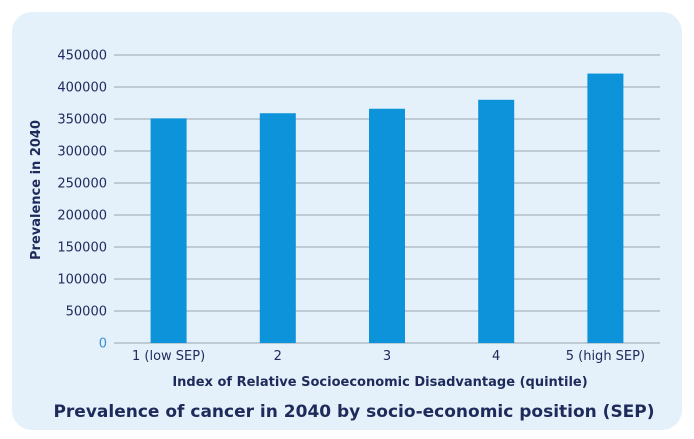 Image resolution: width=694 pixels, height=439 pixels. I want to click on y-tick-label: 400000, so click(82, 88).